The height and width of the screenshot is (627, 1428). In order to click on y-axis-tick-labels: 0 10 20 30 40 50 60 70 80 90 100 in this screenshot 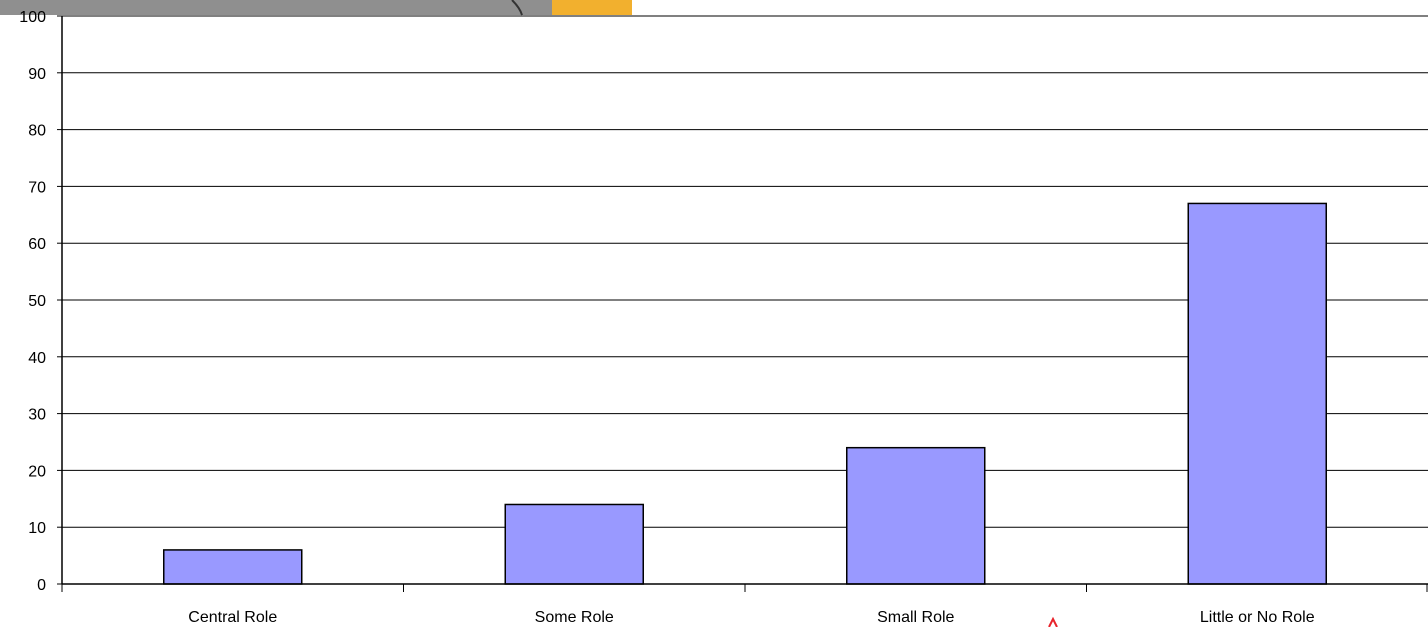, I will do `click(40, 301)`.